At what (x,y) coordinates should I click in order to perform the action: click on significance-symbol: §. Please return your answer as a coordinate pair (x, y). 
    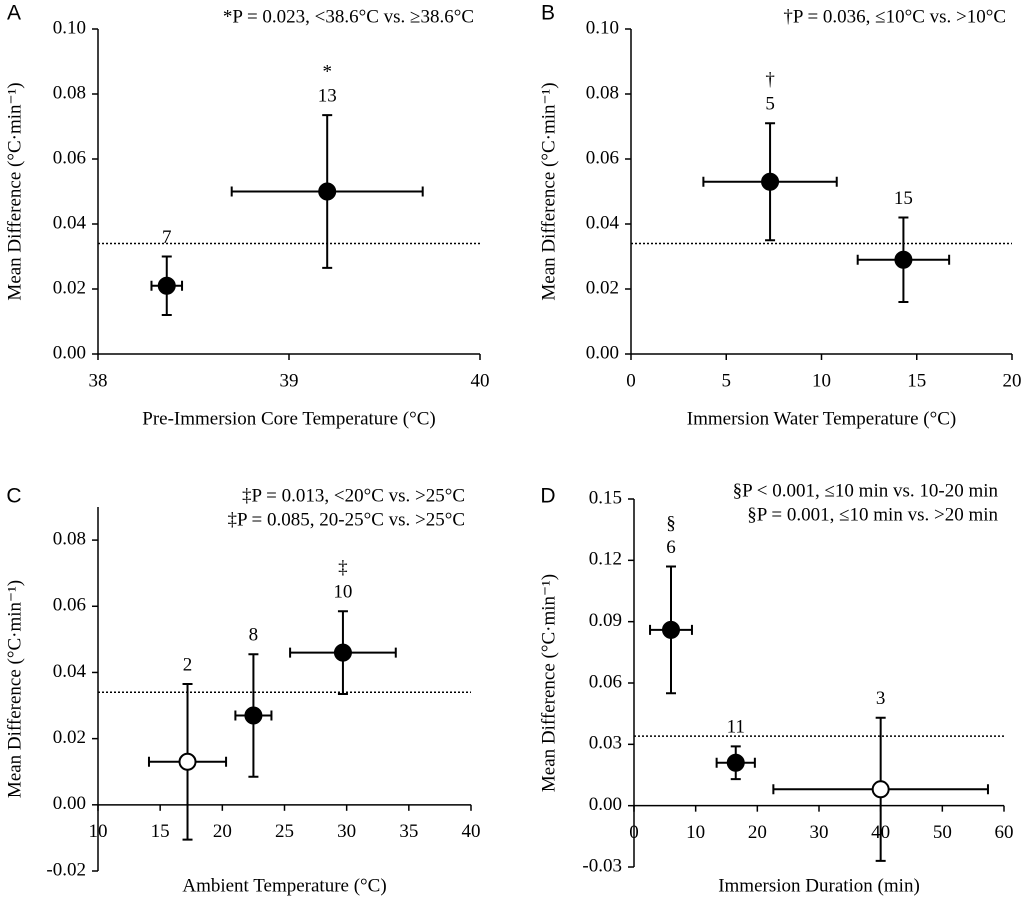
    Looking at the image, I should click on (671, 523).